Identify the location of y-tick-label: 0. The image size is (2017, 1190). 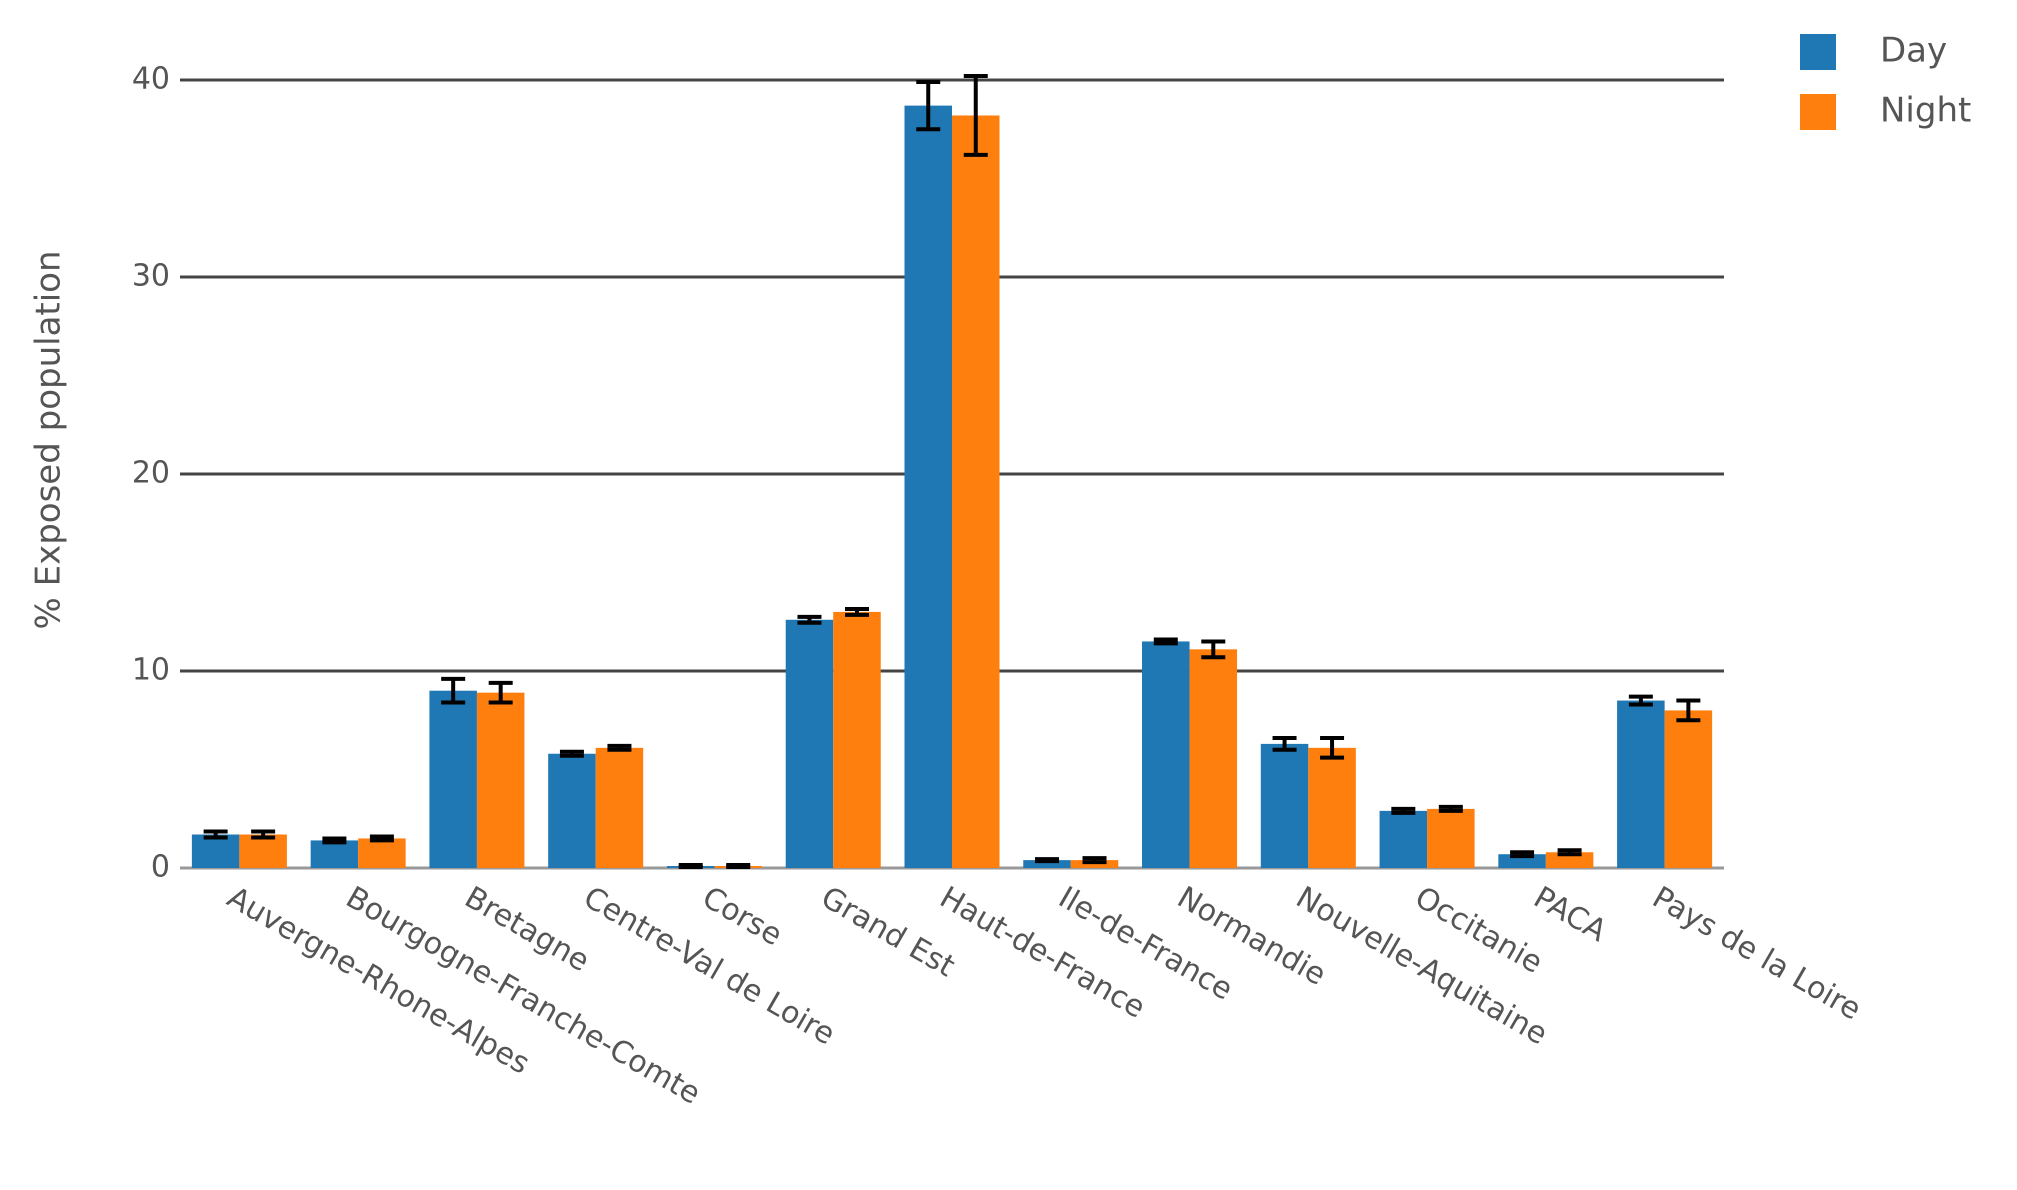
(160, 867).